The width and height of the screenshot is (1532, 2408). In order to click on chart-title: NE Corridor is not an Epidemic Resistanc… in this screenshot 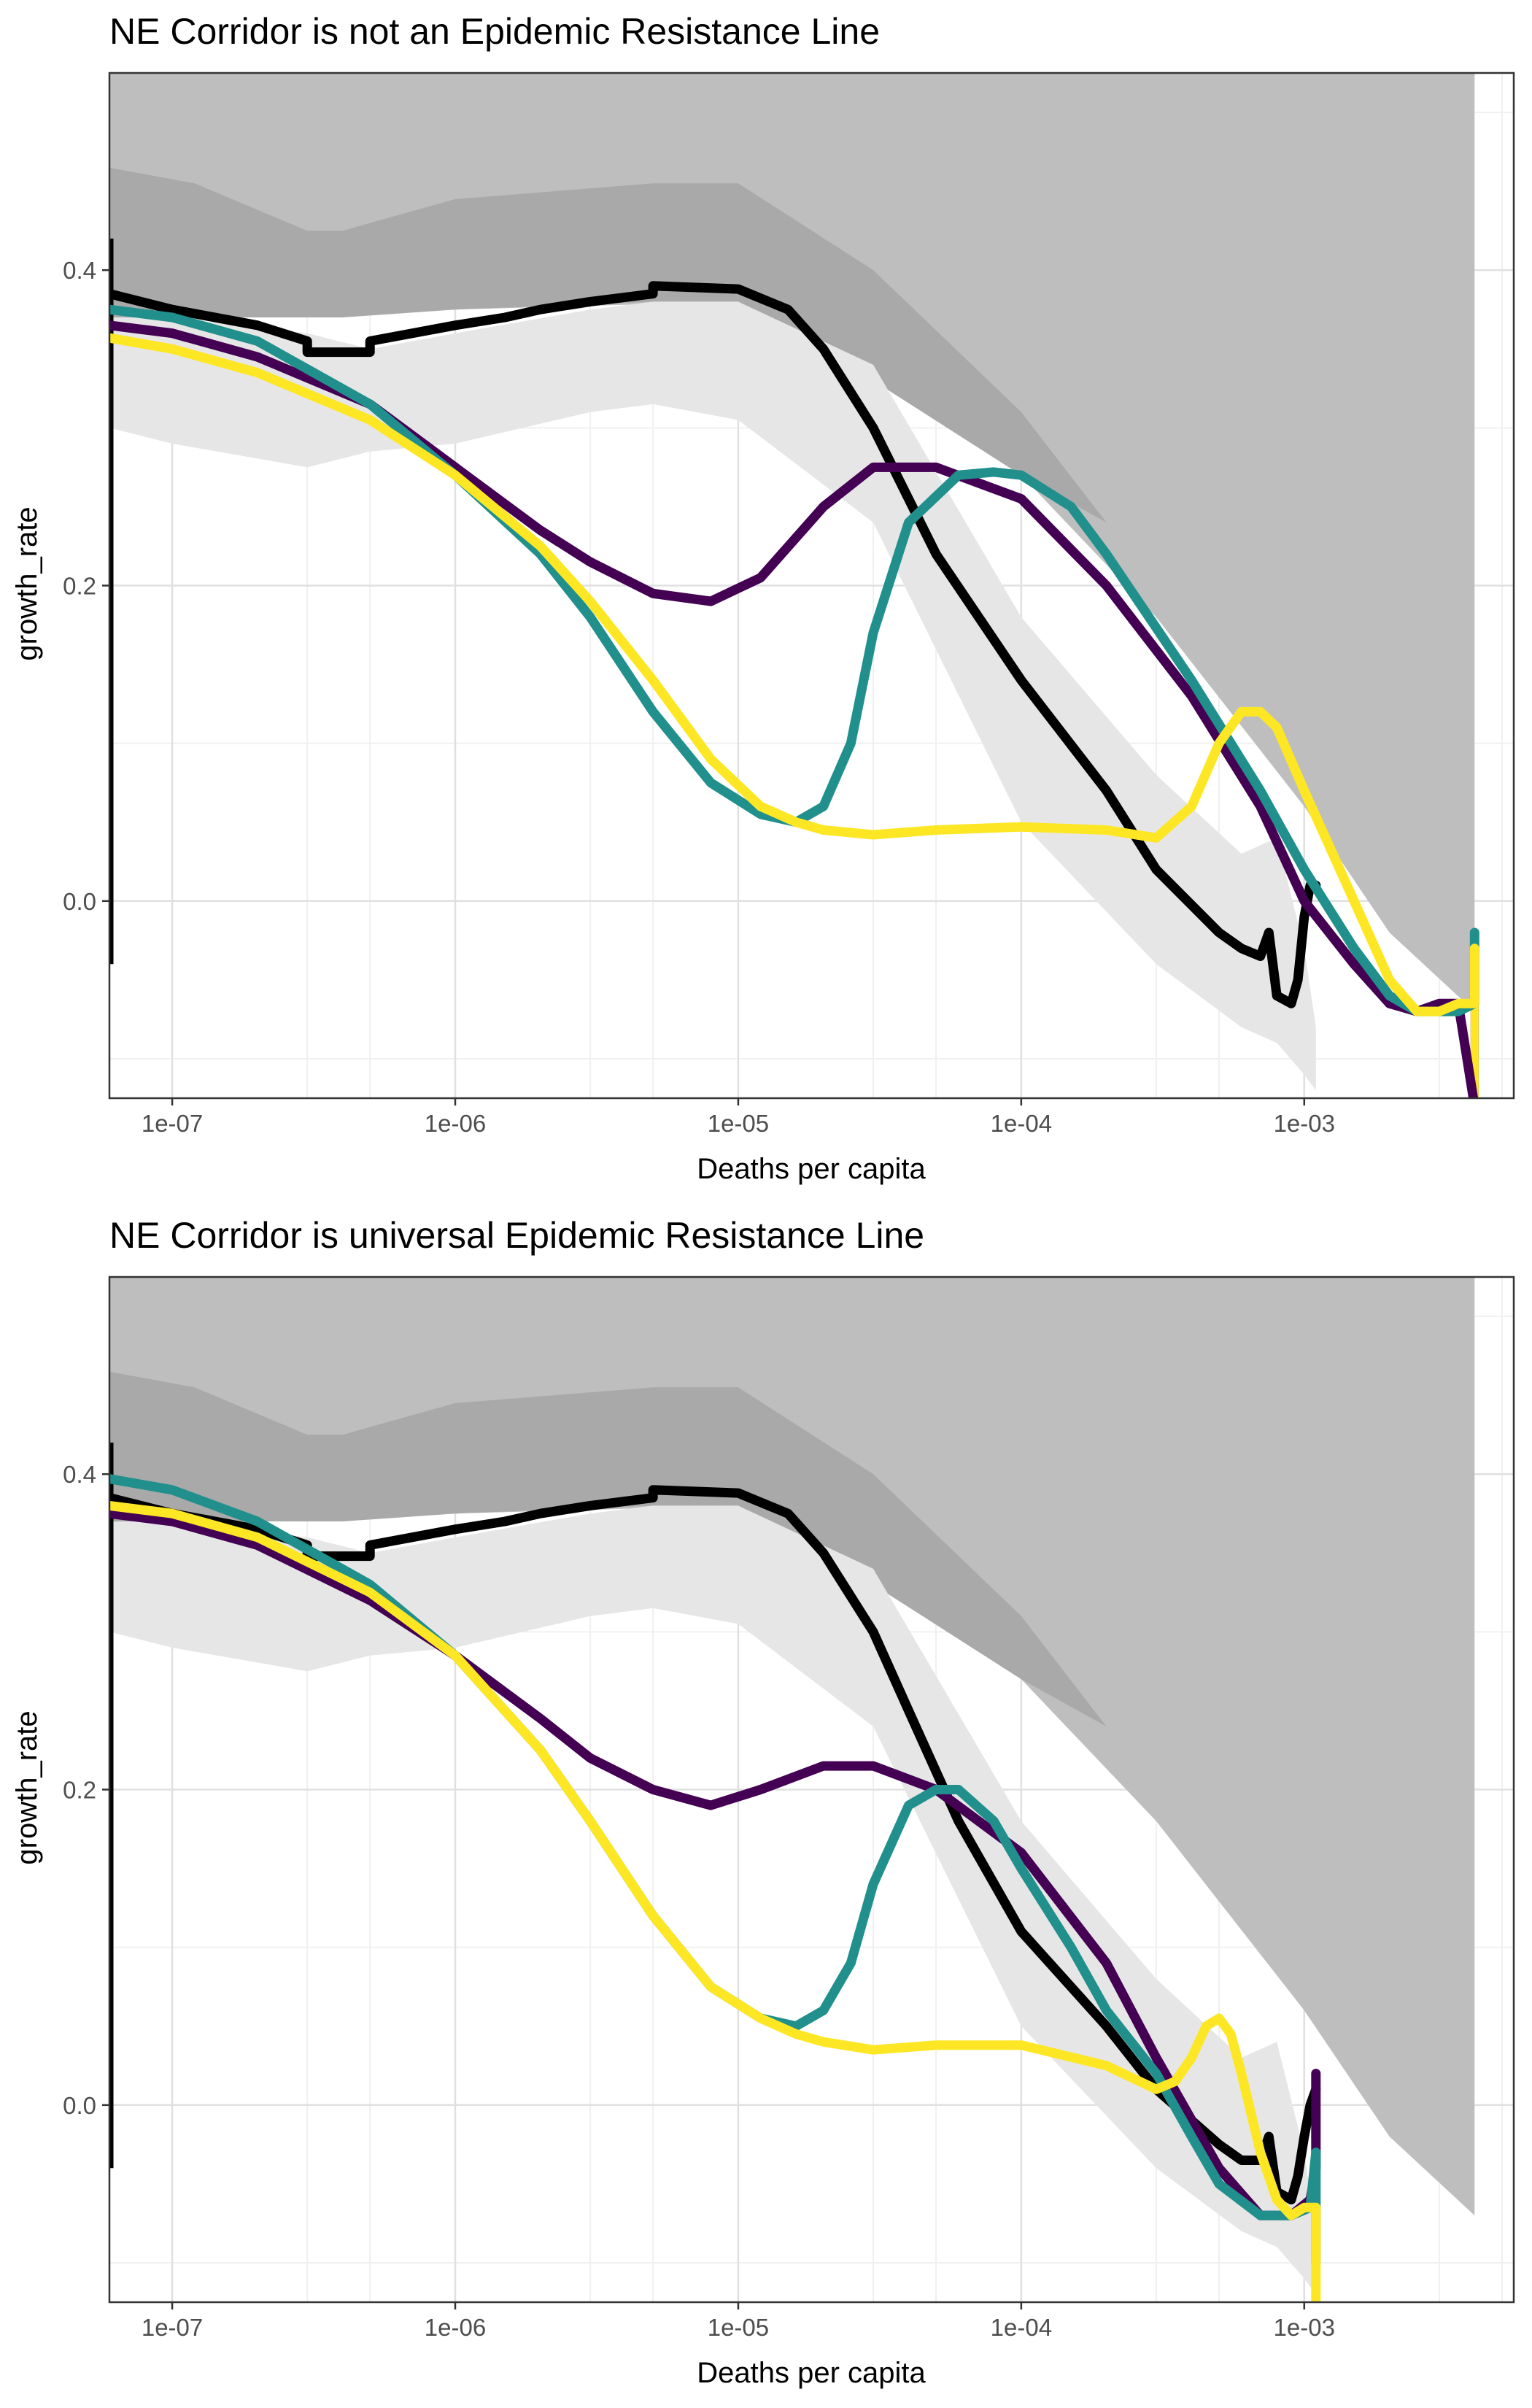, I will do `click(495, 31)`.